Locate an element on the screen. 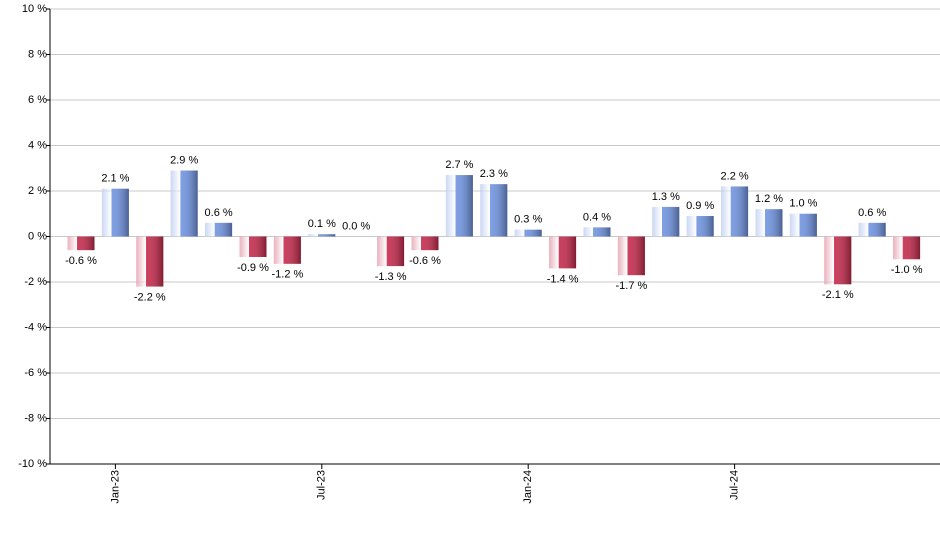 The width and height of the screenshot is (940, 550). y-tick-label: 10 % is located at coordinates (34, 9).